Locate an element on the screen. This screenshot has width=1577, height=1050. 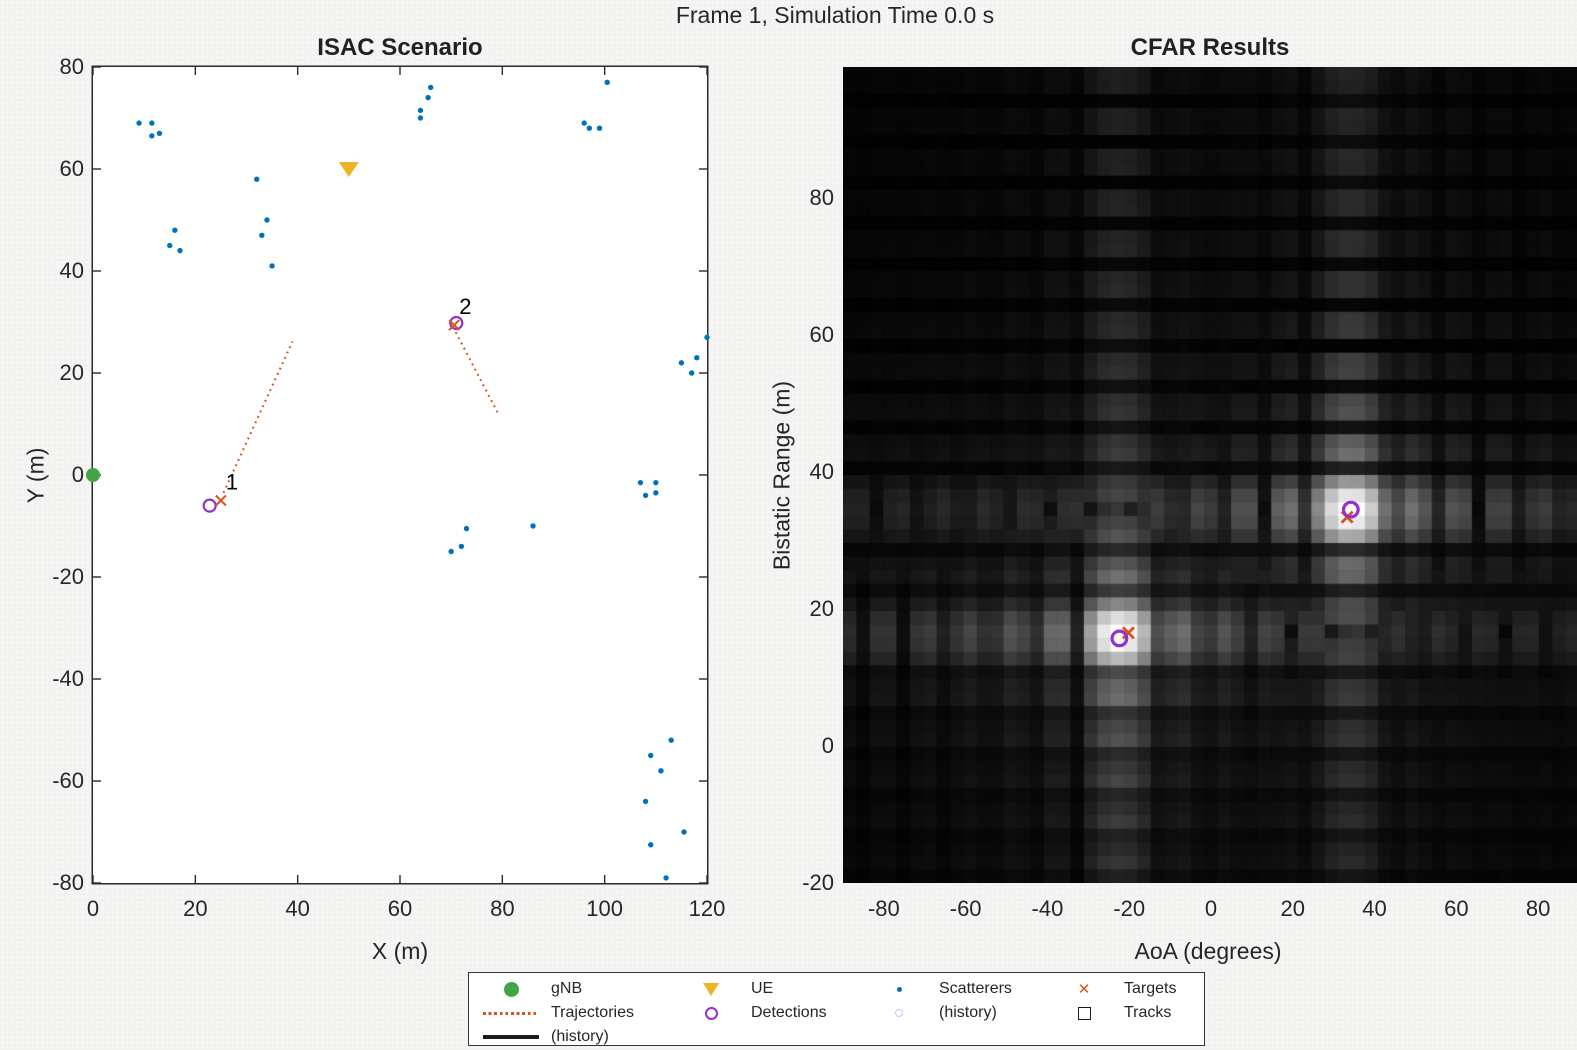
legend-item-tracks: Tracks is located at coordinates (1111, 1013).